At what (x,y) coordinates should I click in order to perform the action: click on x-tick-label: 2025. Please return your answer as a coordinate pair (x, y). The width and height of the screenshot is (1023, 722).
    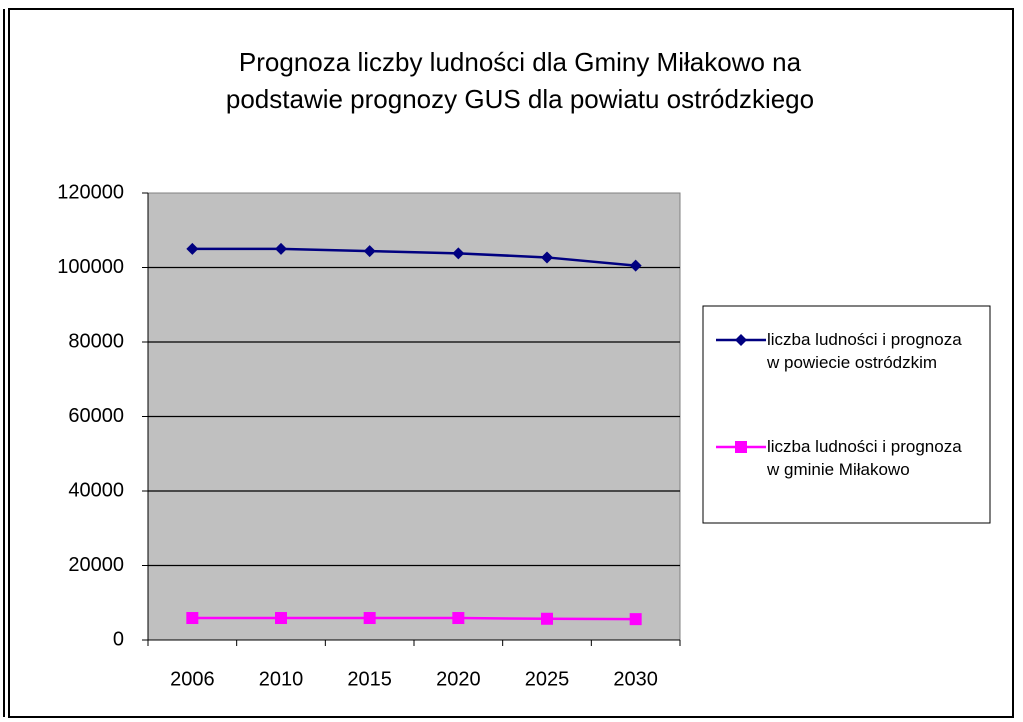
    Looking at the image, I should click on (547, 679).